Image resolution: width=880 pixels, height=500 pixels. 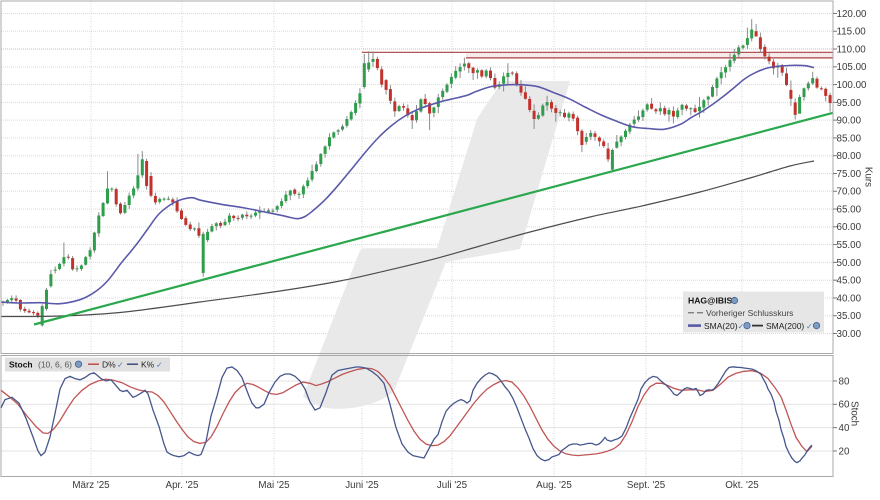 I want to click on svg-text: 100.00, so click(x=852, y=85).